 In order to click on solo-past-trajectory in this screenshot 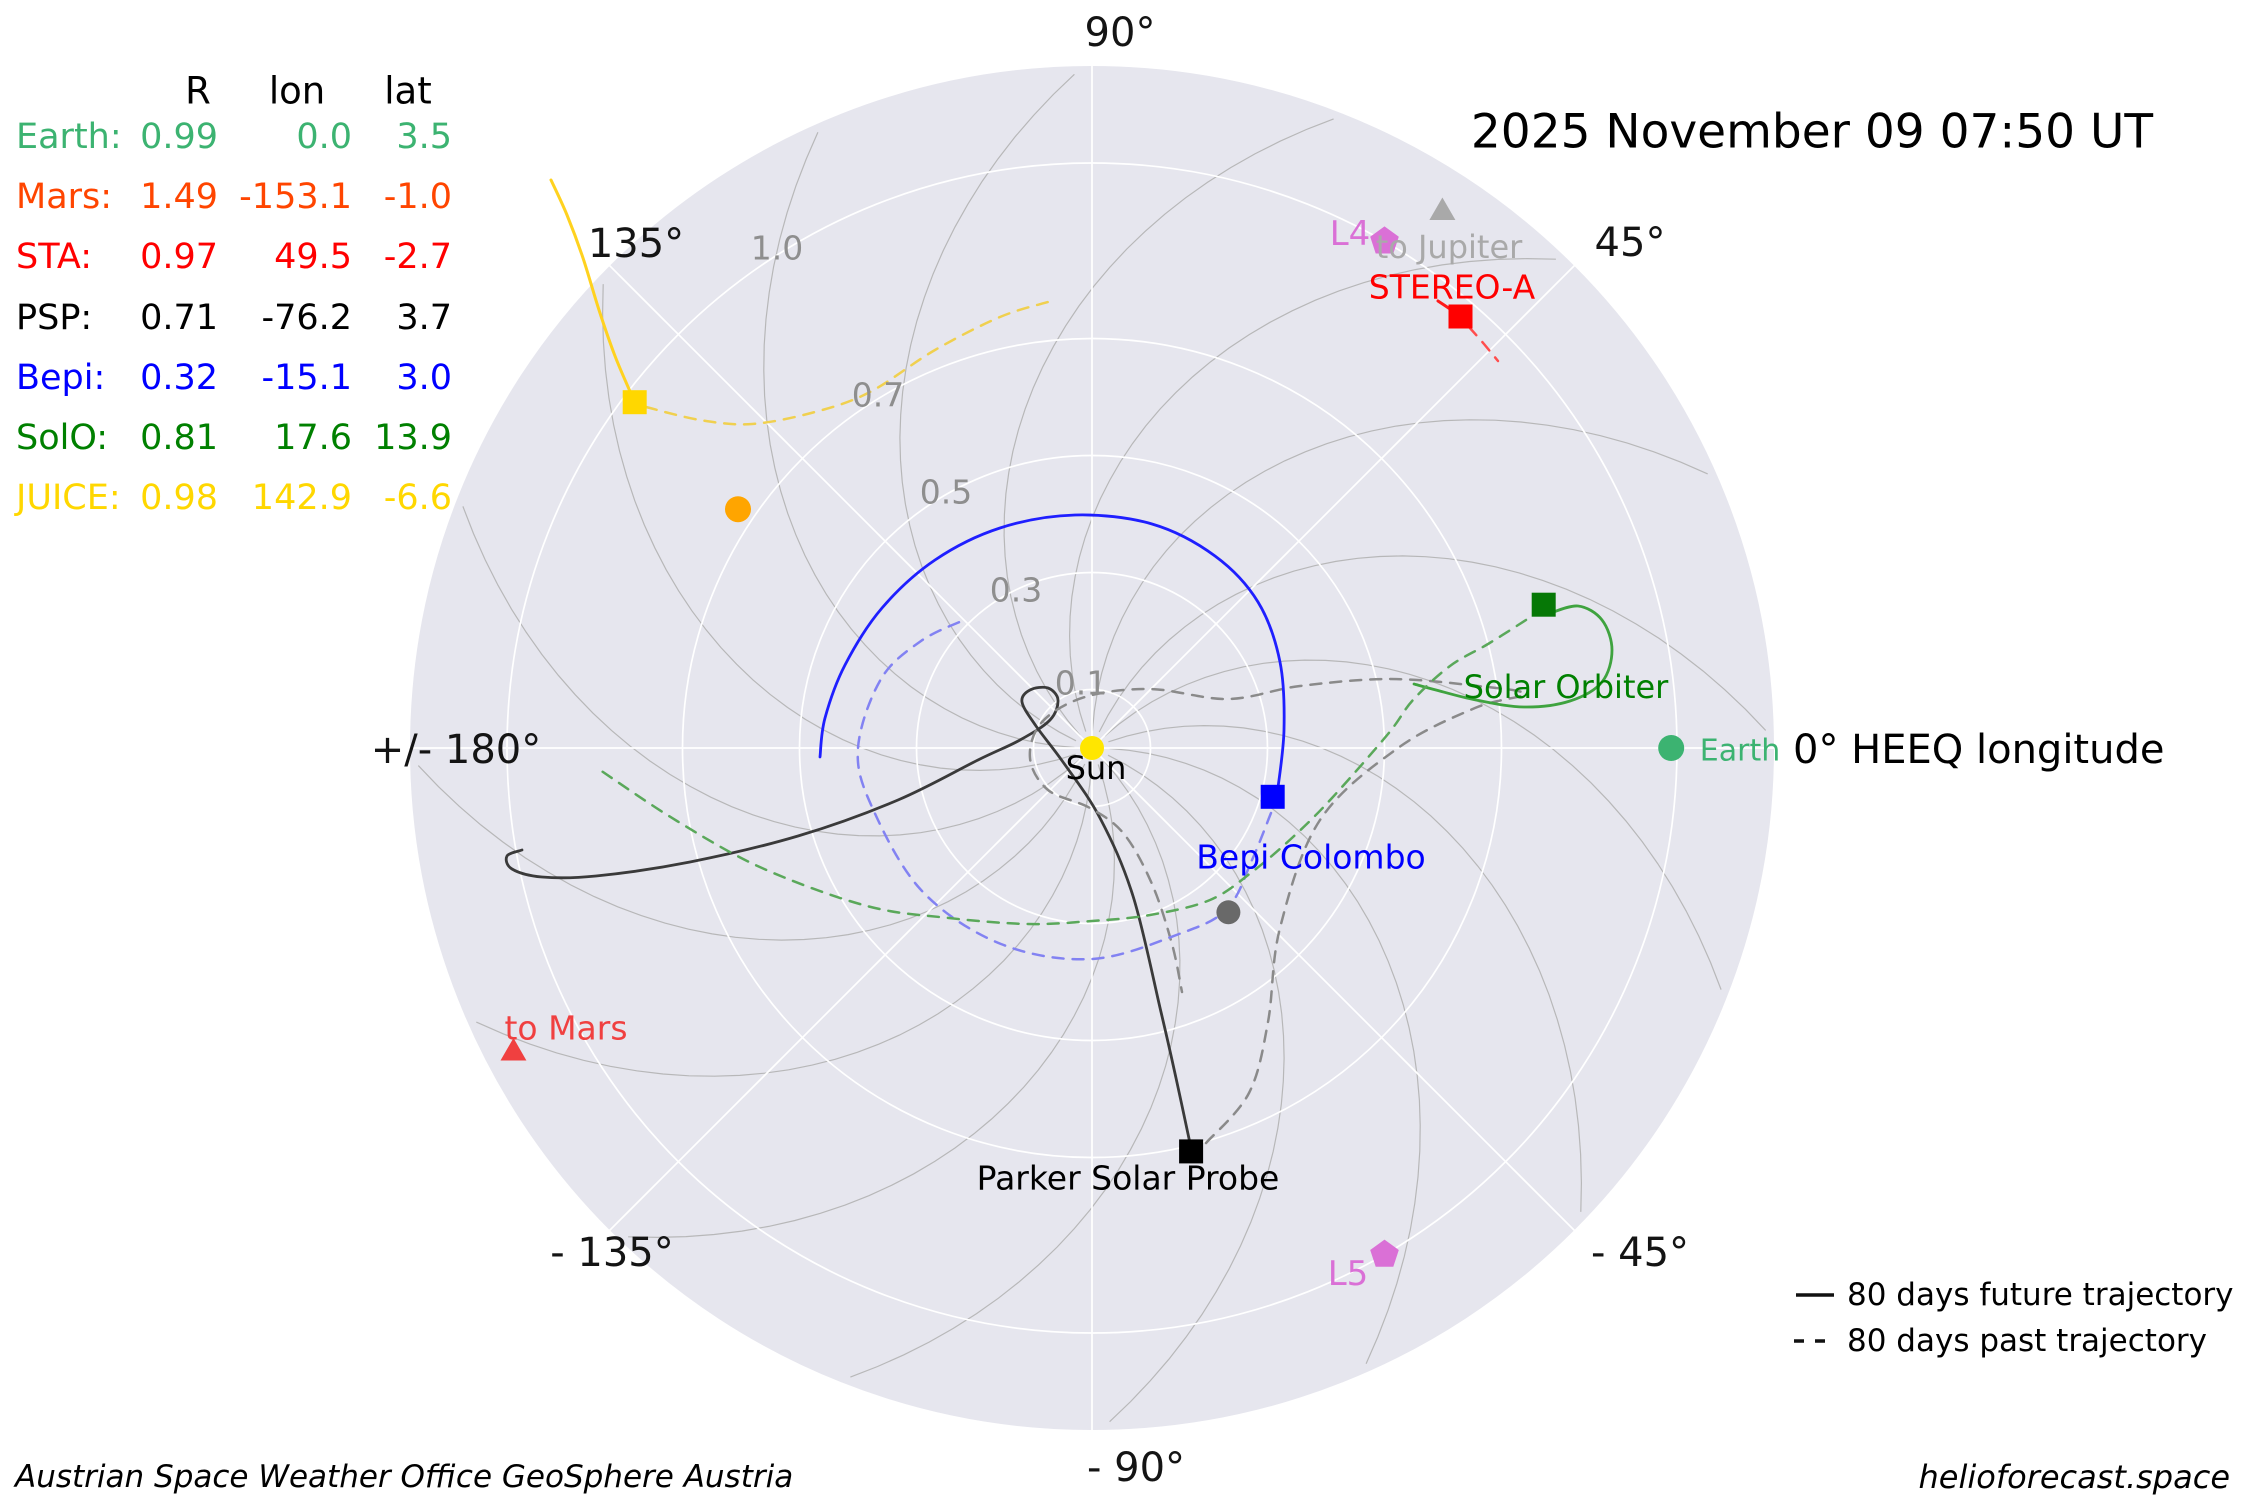, I will do `click(1063, 772)`.